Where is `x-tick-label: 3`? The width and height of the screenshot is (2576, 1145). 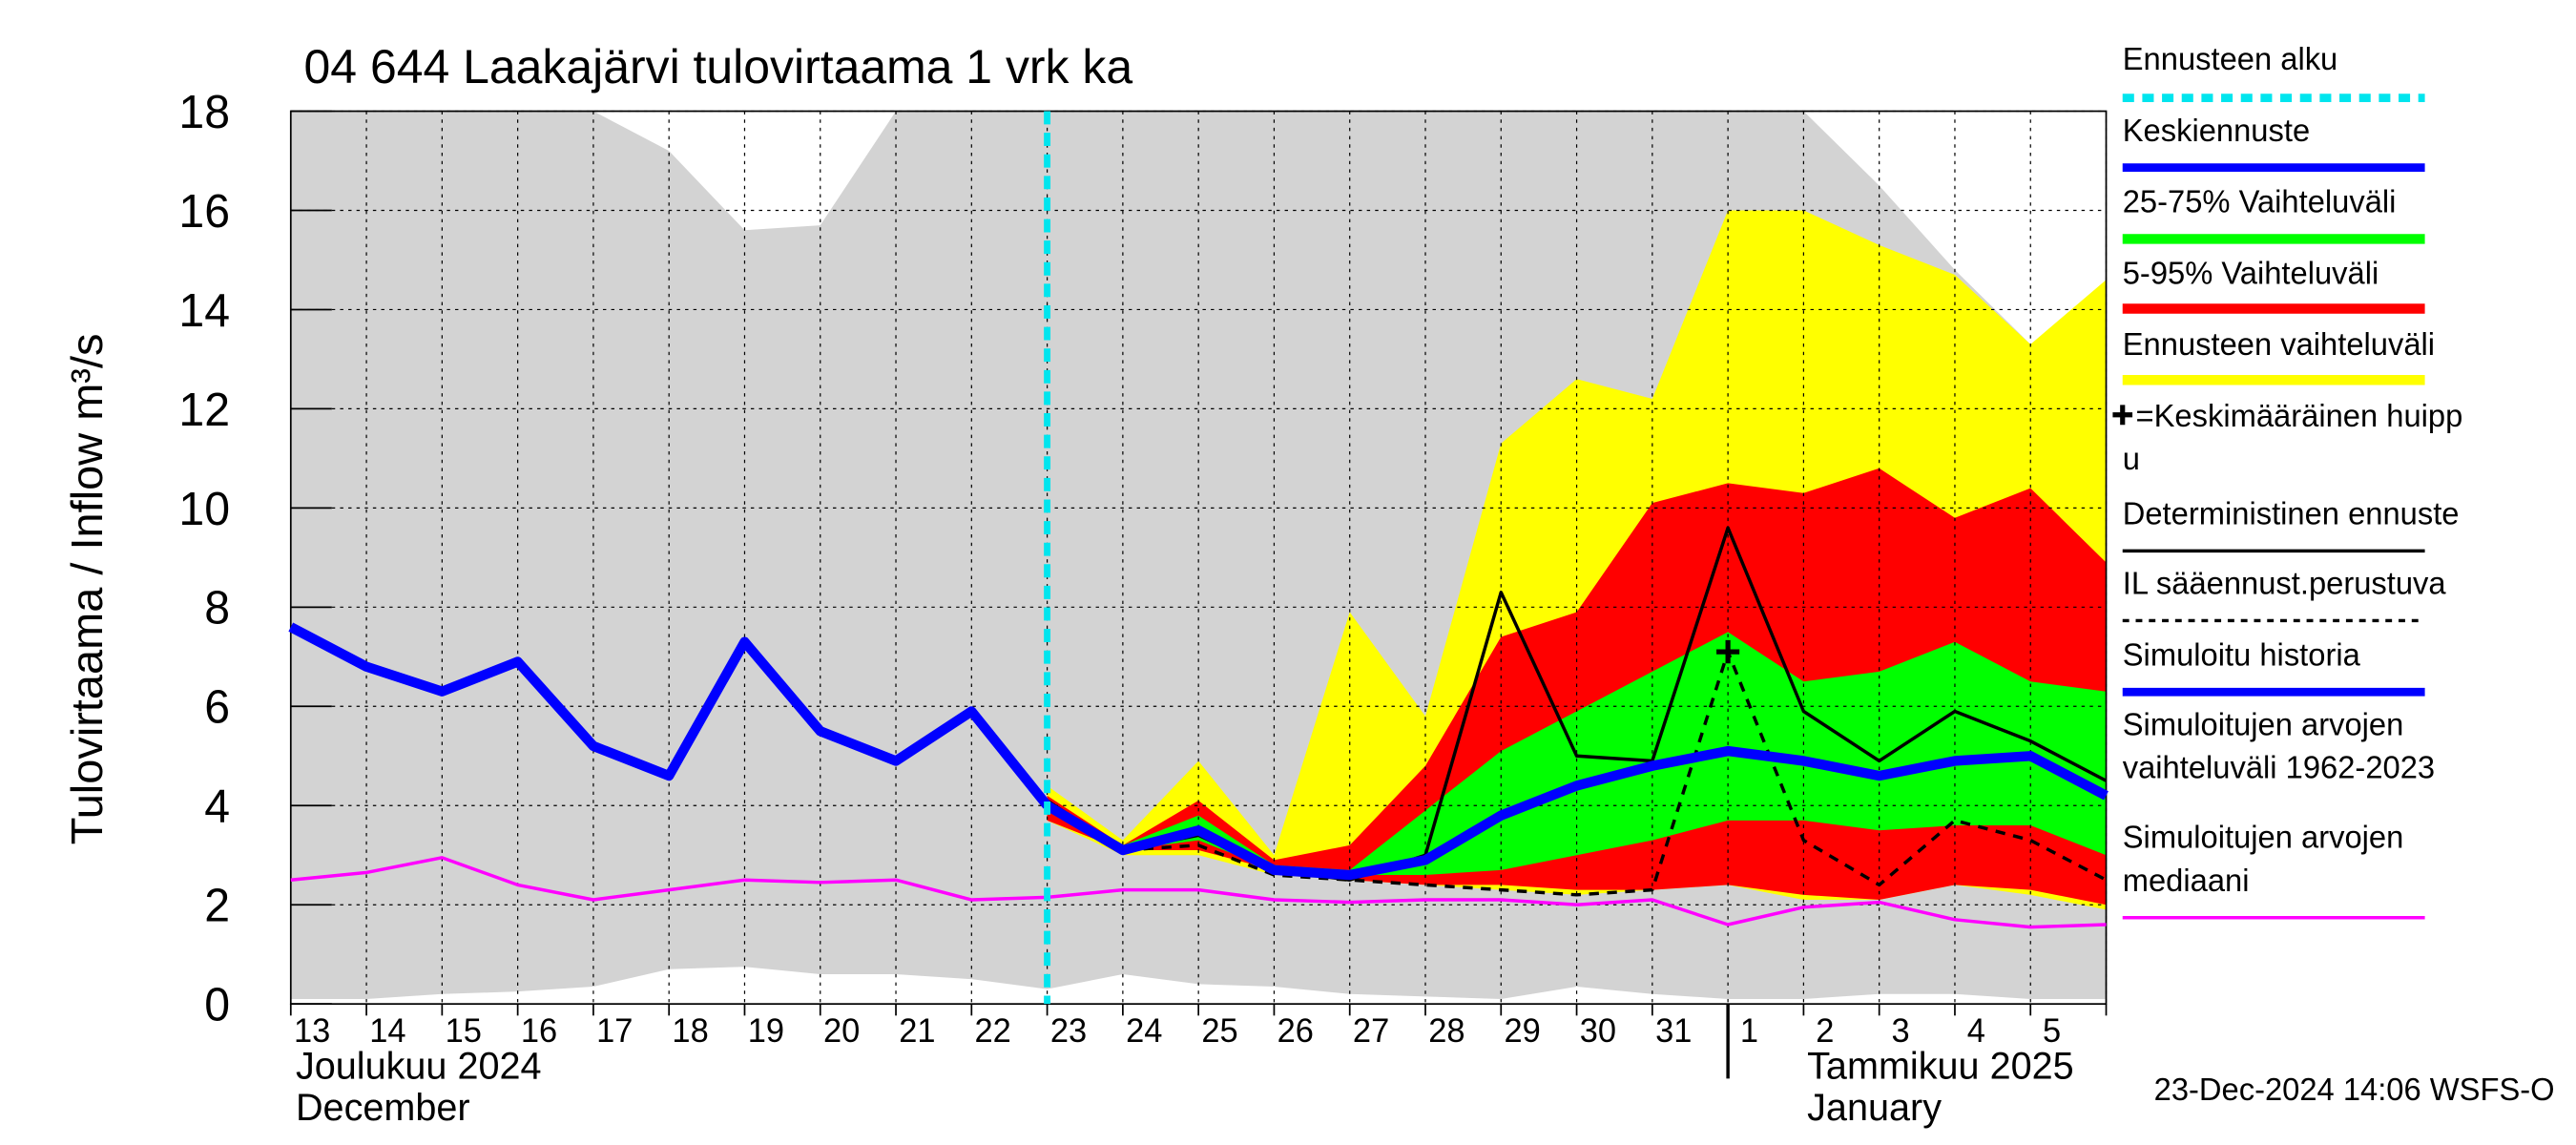
x-tick-label: 3 is located at coordinates (1900, 1031).